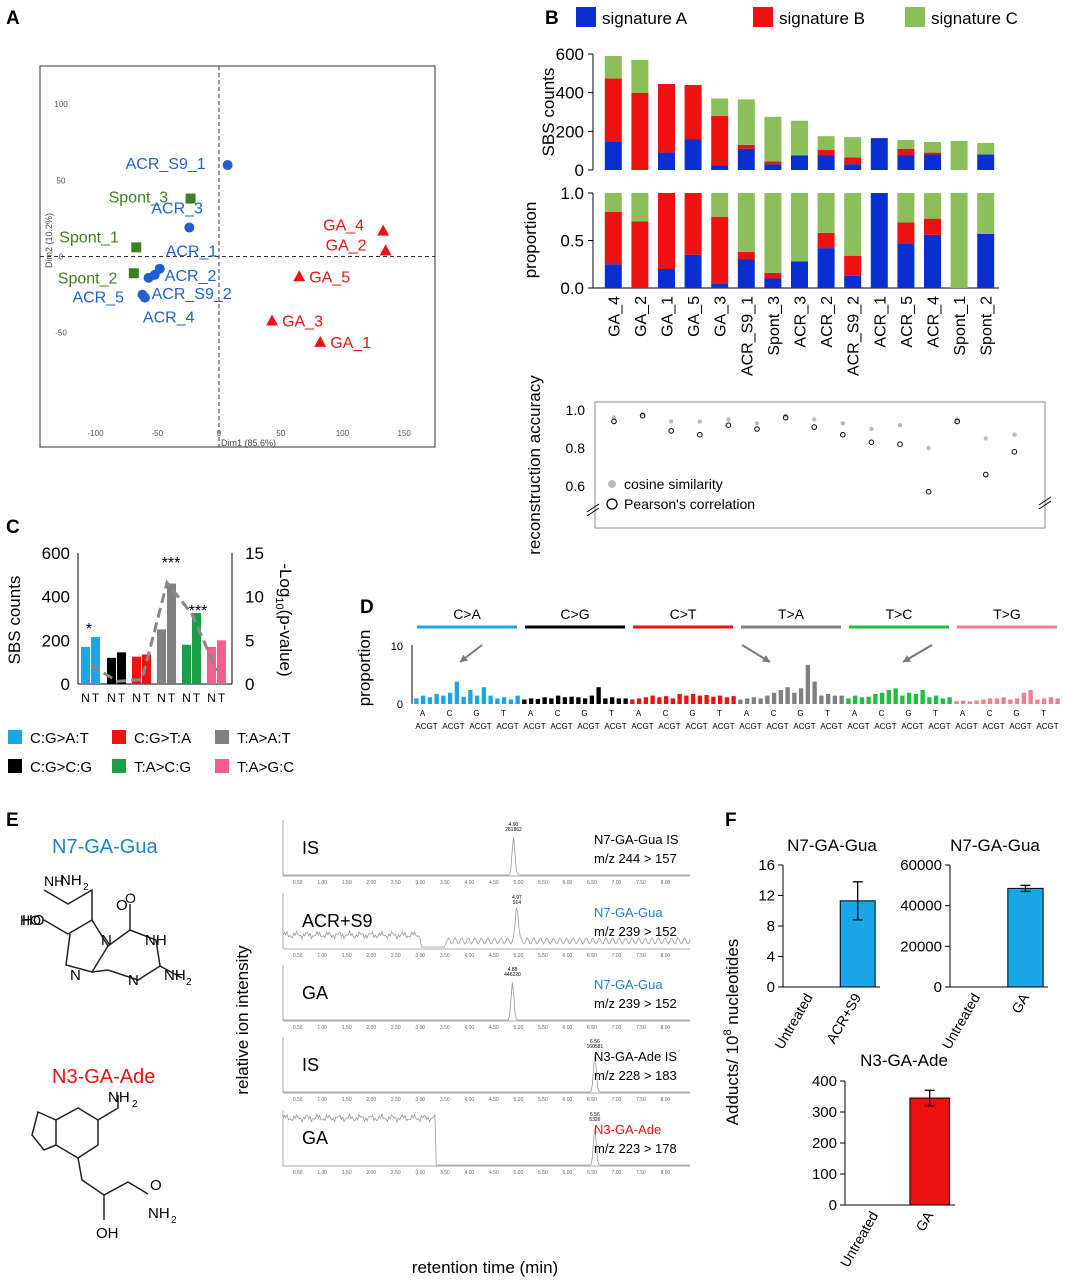  I want to click on x-tick-label: T, so click(222, 698).